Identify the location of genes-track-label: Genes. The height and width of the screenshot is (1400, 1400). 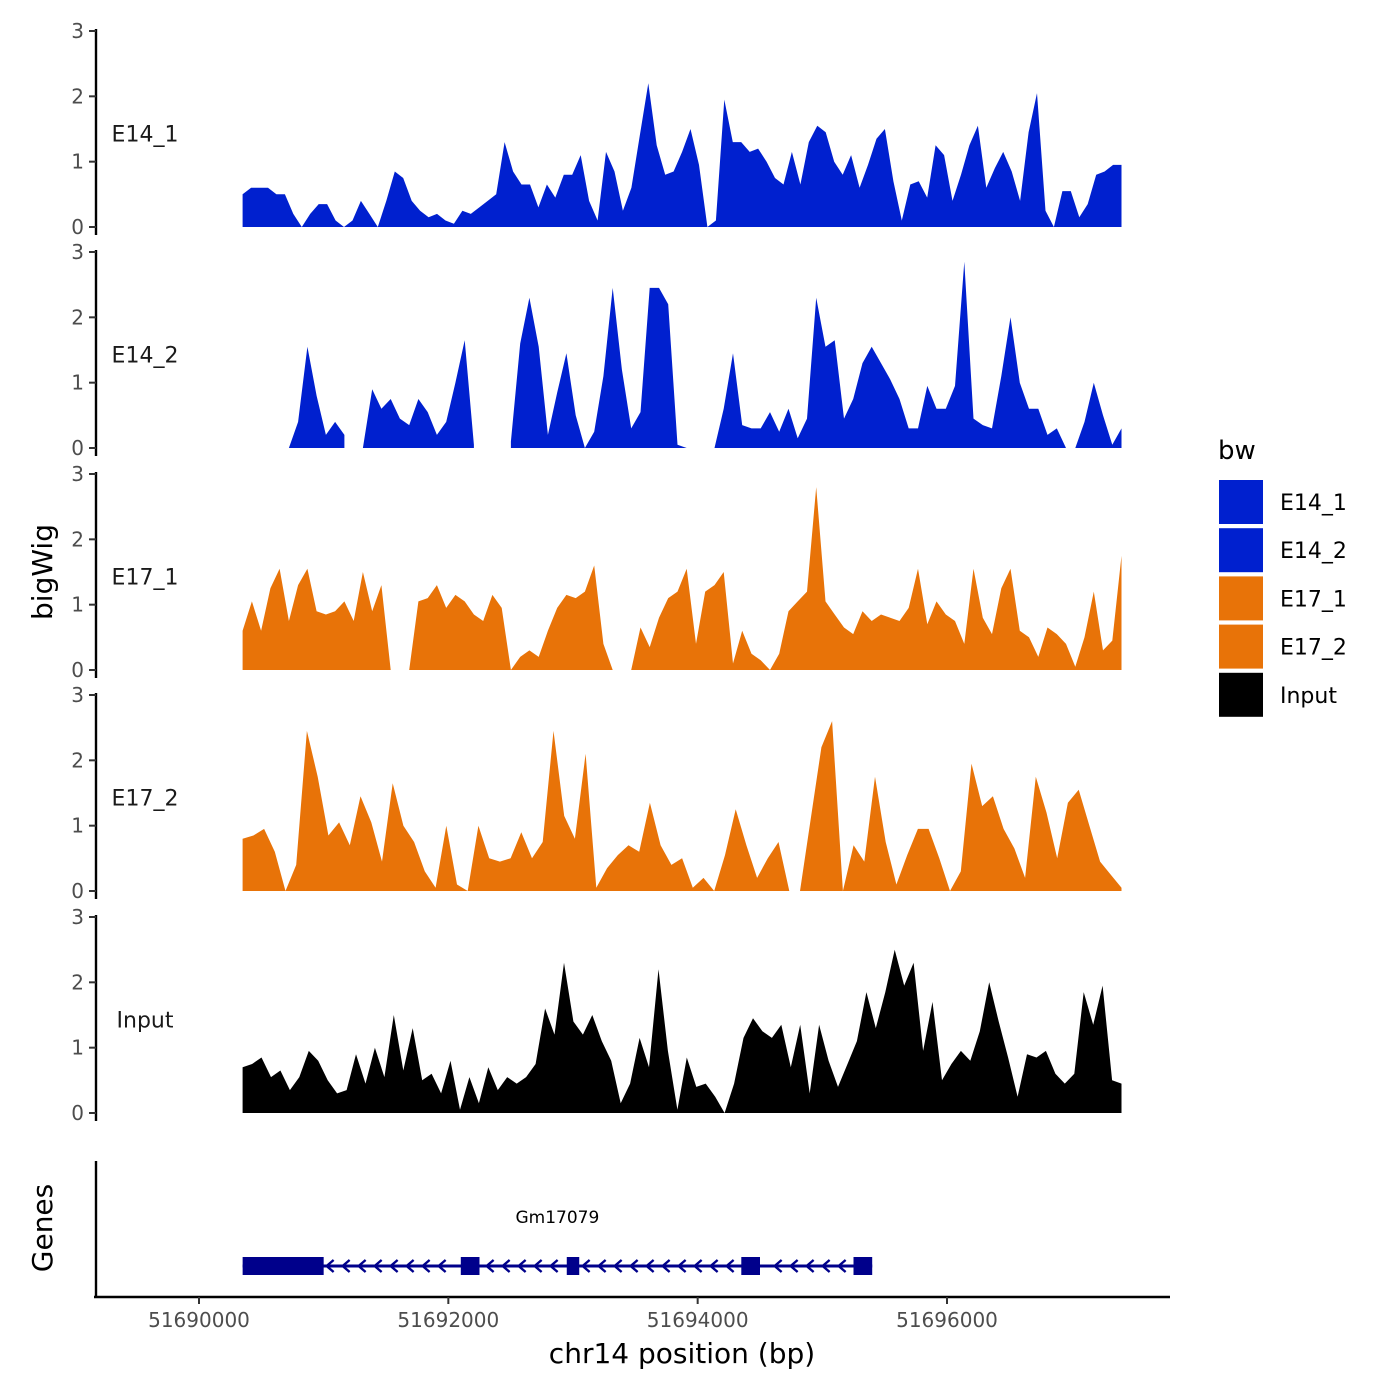
(42, 1228).